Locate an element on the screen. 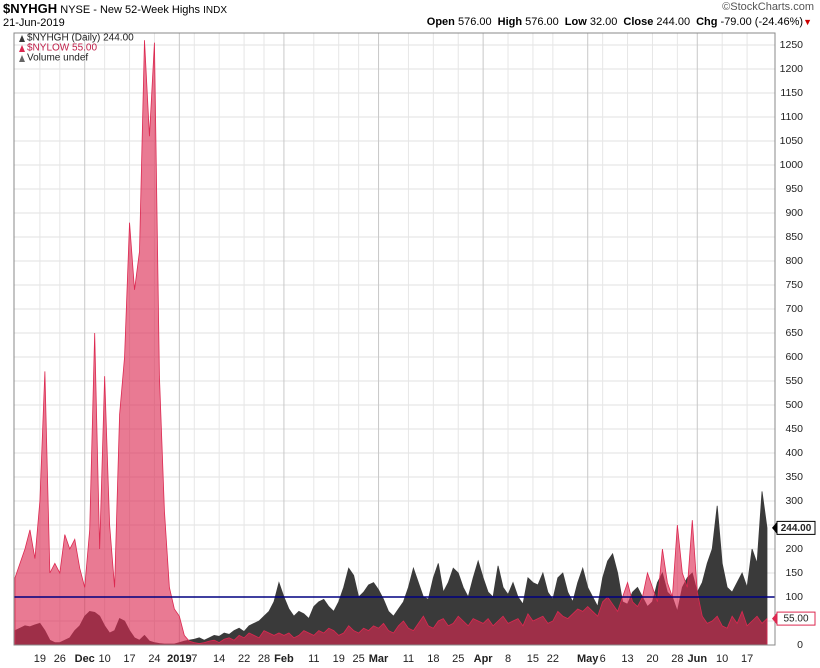  y-tick-label: 1050 is located at coordinates (792, 141).